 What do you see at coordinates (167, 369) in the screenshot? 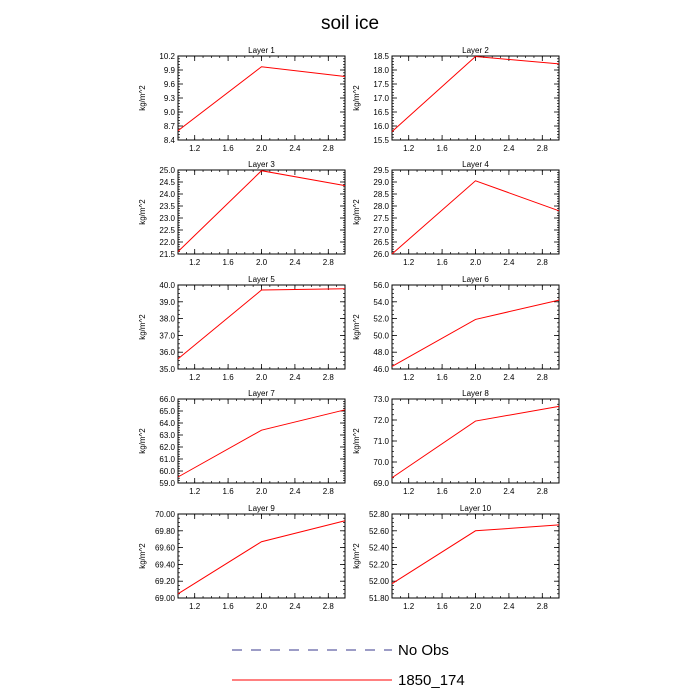
I see `y-tick-label: 35.0` at bounding box center [167, 369].